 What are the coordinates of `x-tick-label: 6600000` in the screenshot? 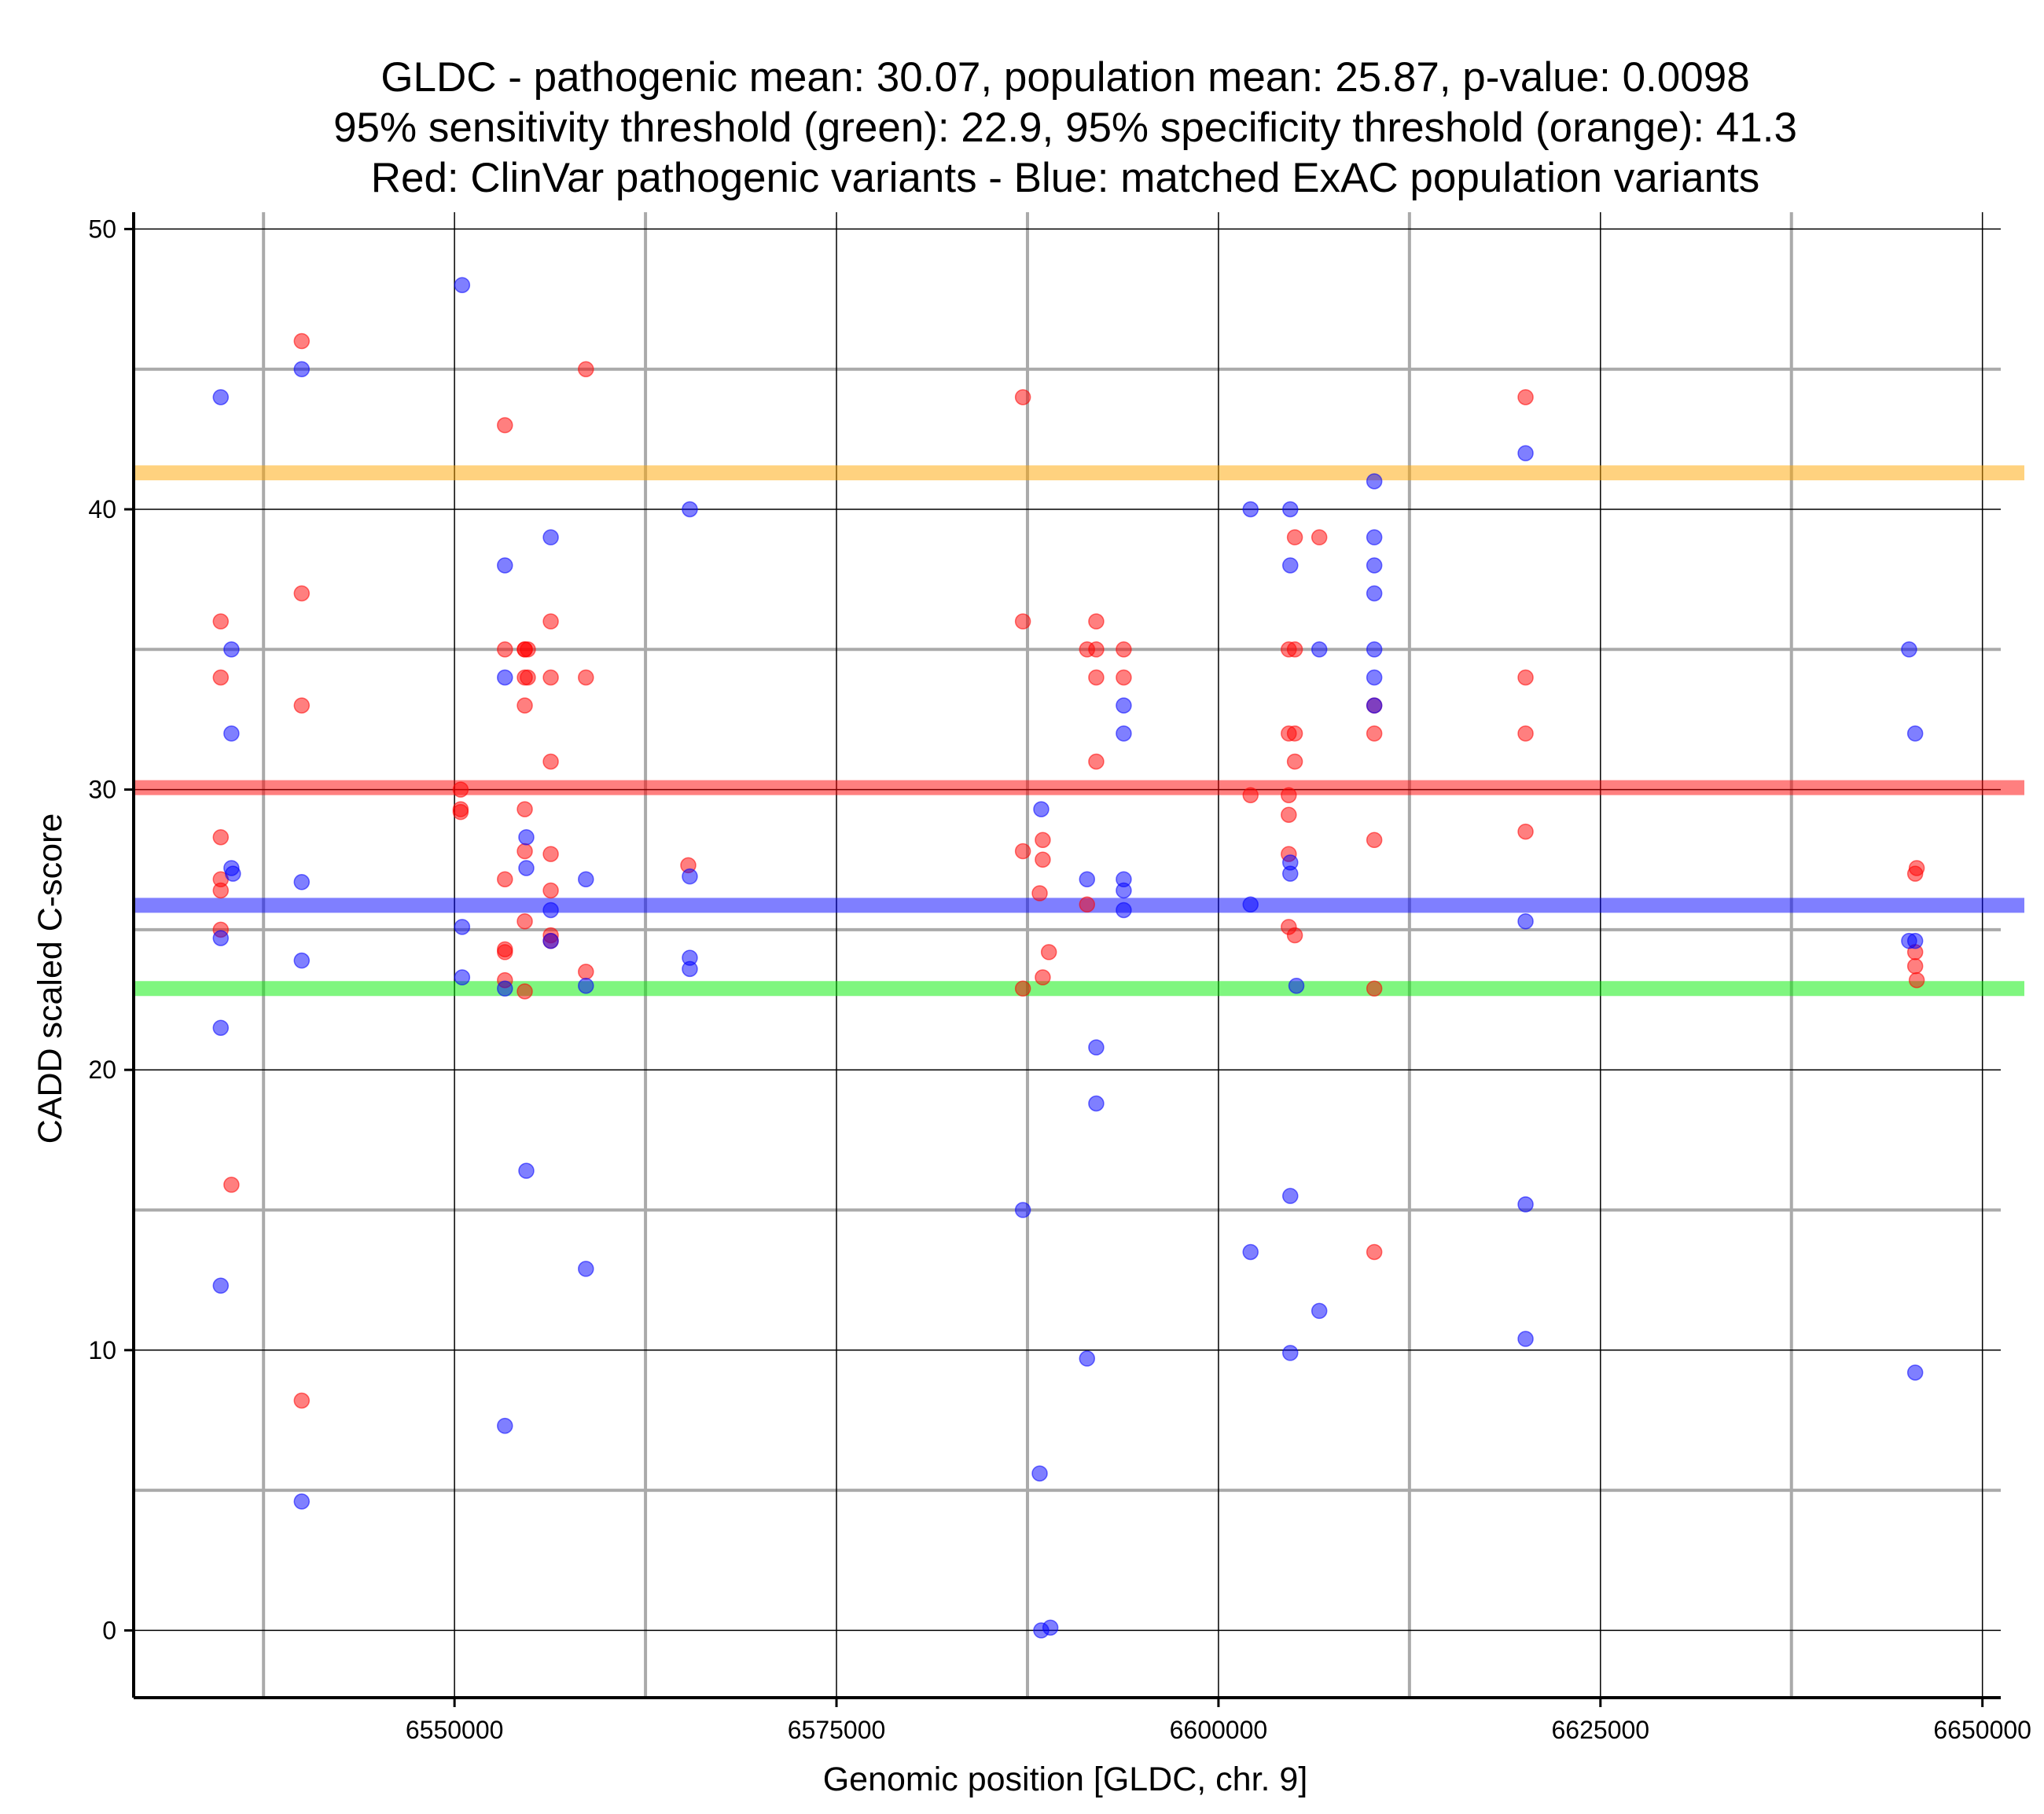 It's located at (1219, 1730).